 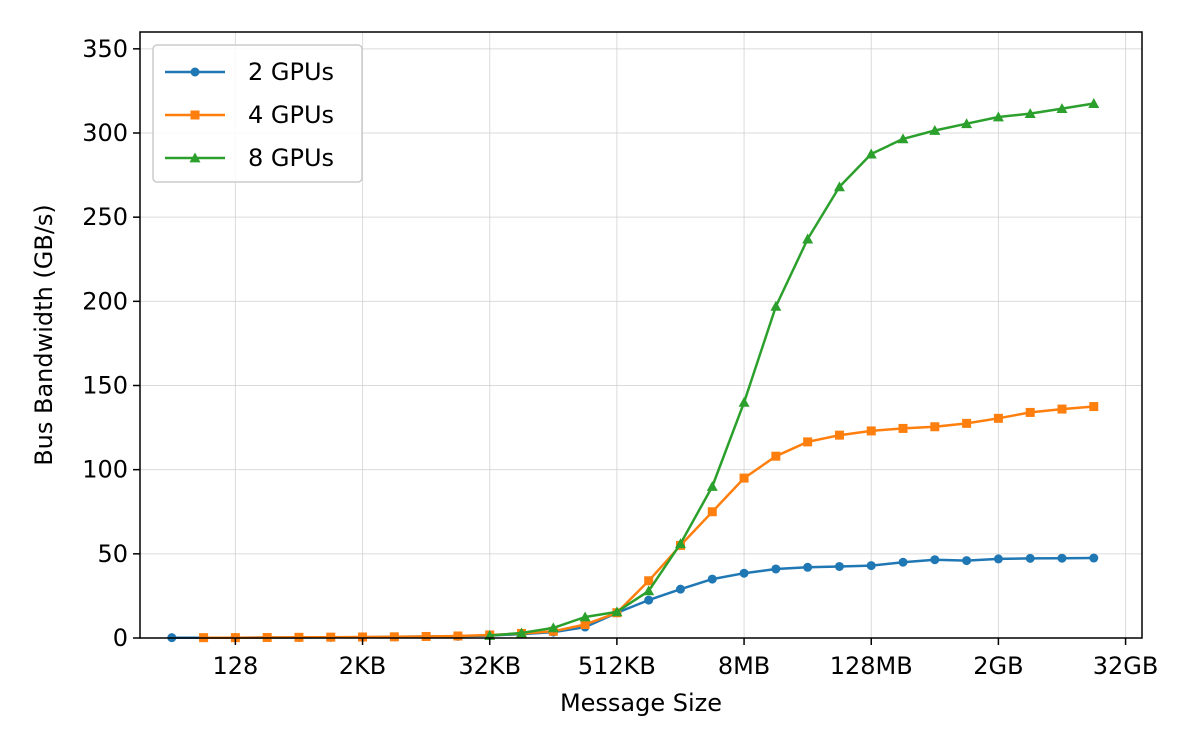 What do you see at coordinates (235, 666) in the screenshot?
I see `x-tick-label: 128` at bounding box center [235, 666].